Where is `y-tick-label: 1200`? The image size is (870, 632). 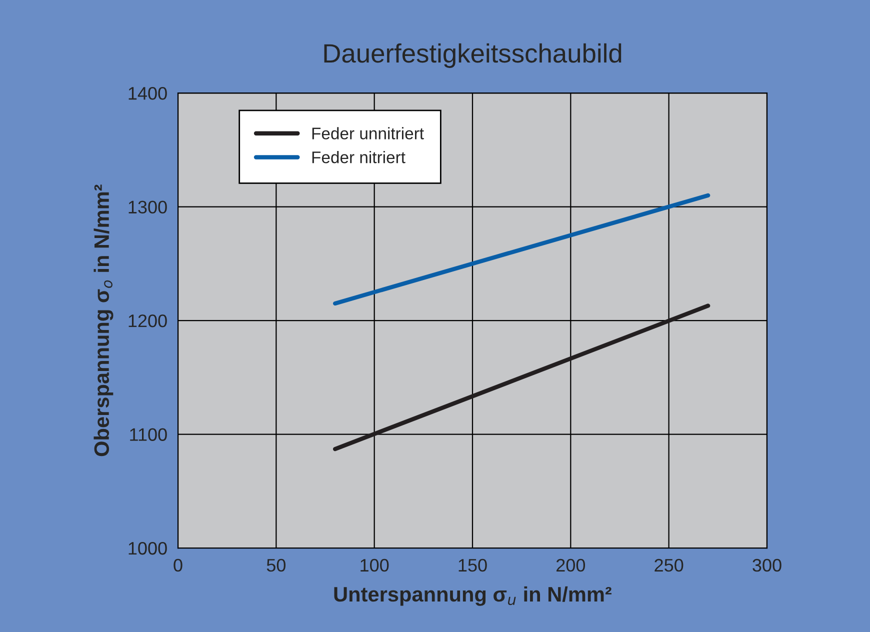 y-tick-label: 1200 is located at coordinates (147, 321).